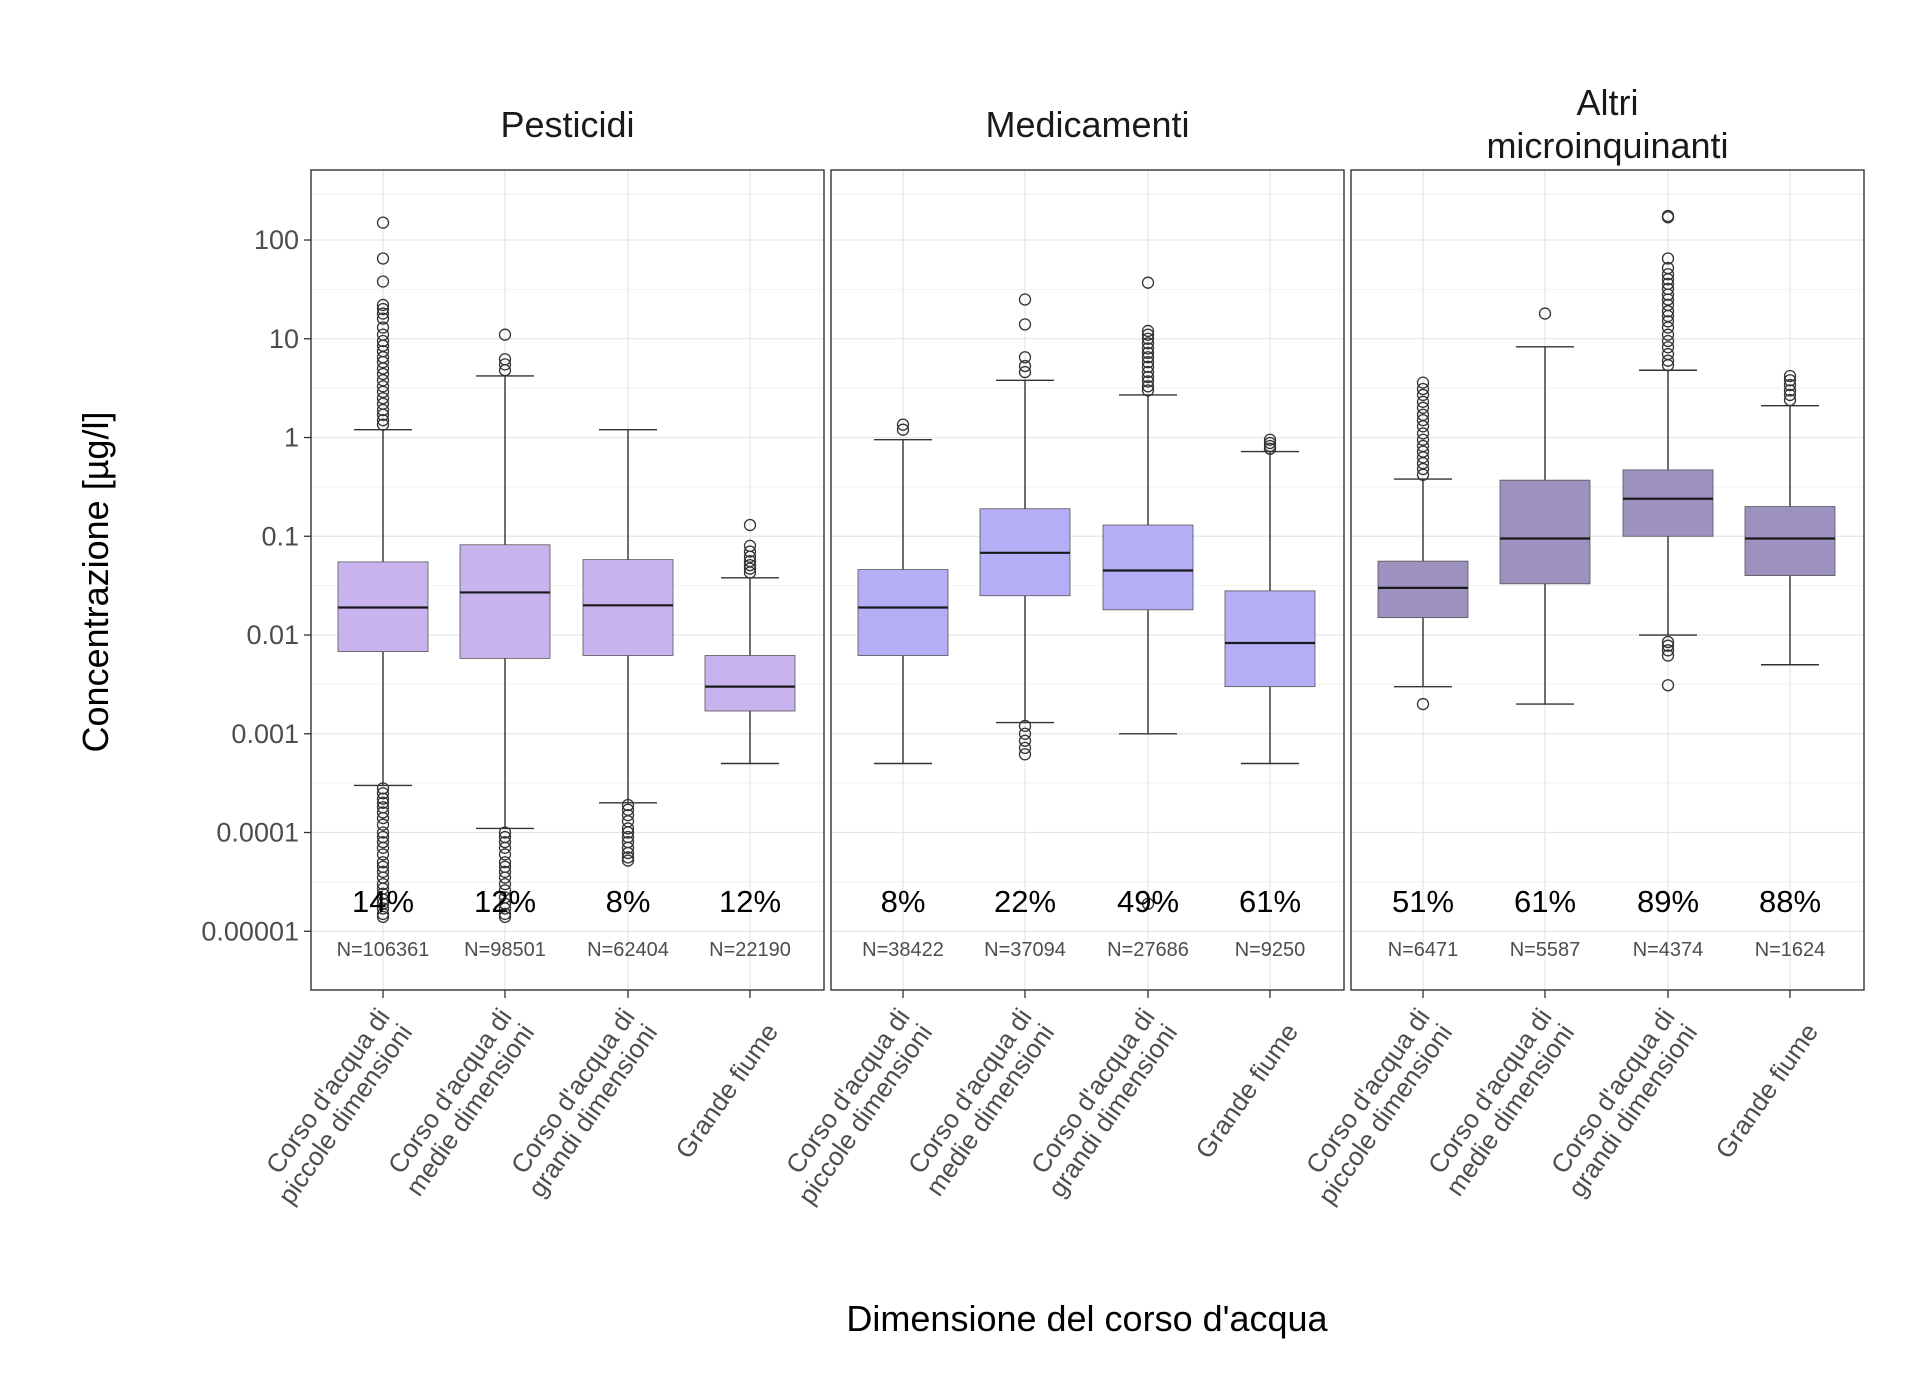  I want to click on y-tick-label: 0.001, so click(265, 734).